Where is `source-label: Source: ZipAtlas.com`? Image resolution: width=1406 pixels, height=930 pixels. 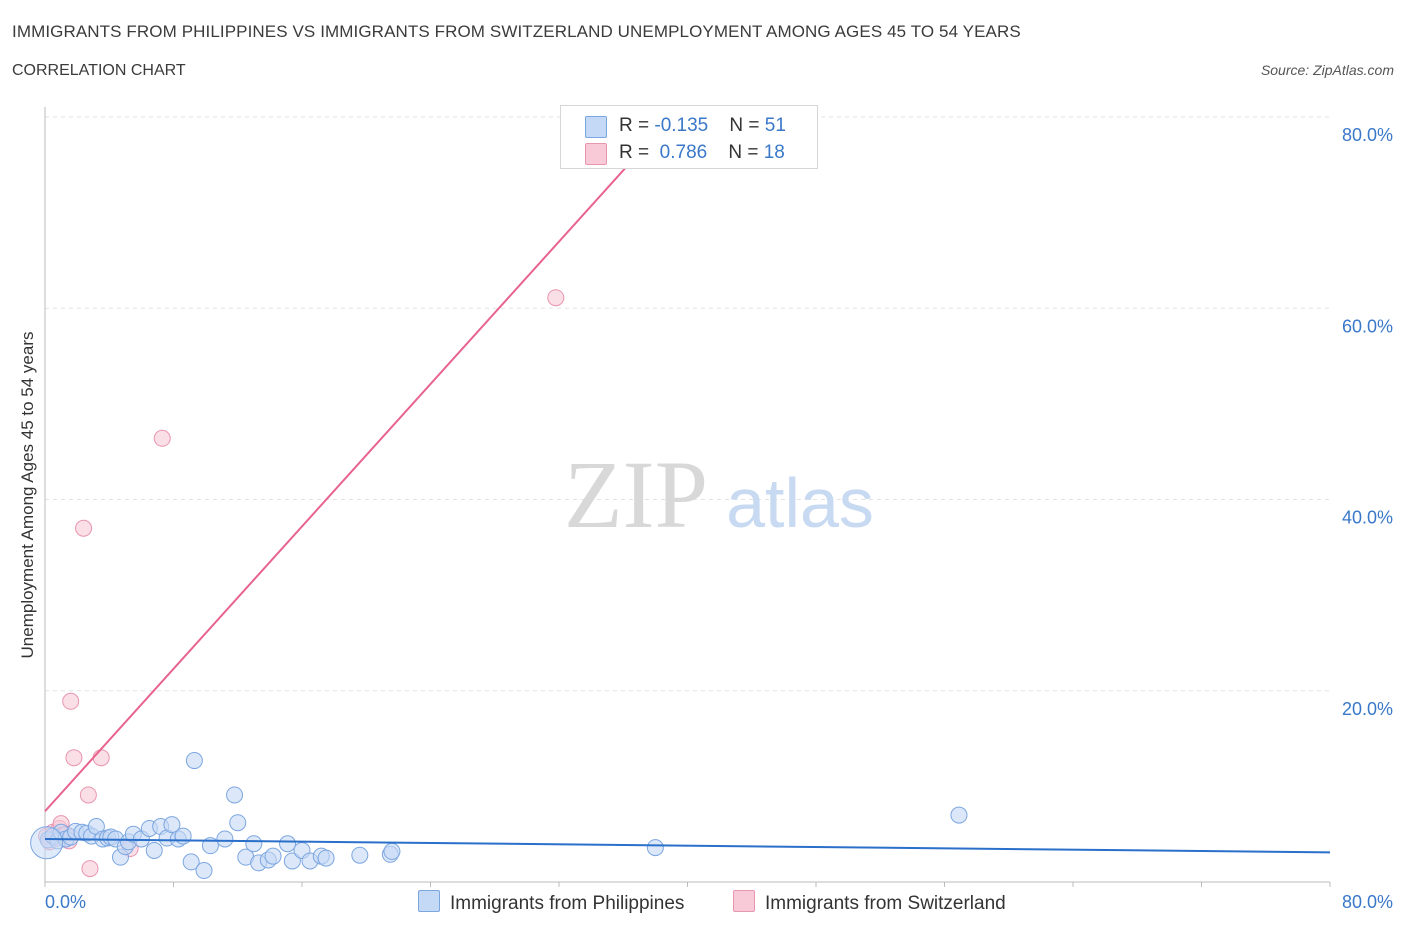
source-label: Source: ZipAtlas.com is located at coordinates (1327, 70).